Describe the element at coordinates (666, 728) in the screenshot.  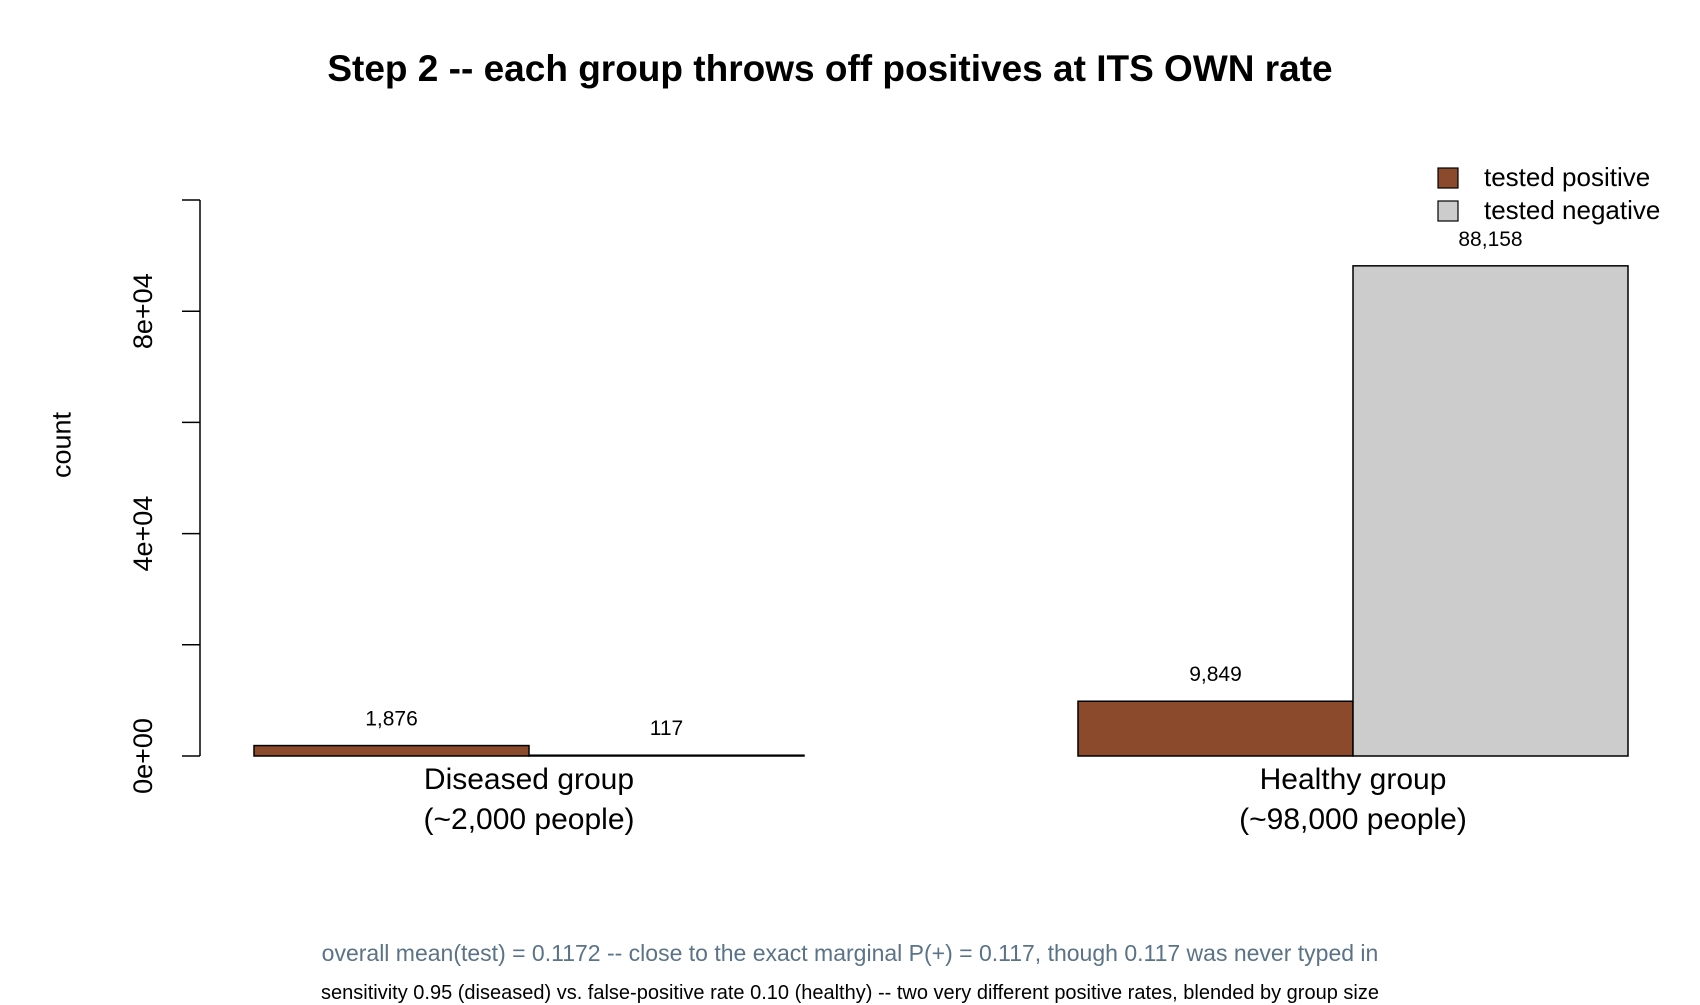
I see `data-label: 117` at that location.